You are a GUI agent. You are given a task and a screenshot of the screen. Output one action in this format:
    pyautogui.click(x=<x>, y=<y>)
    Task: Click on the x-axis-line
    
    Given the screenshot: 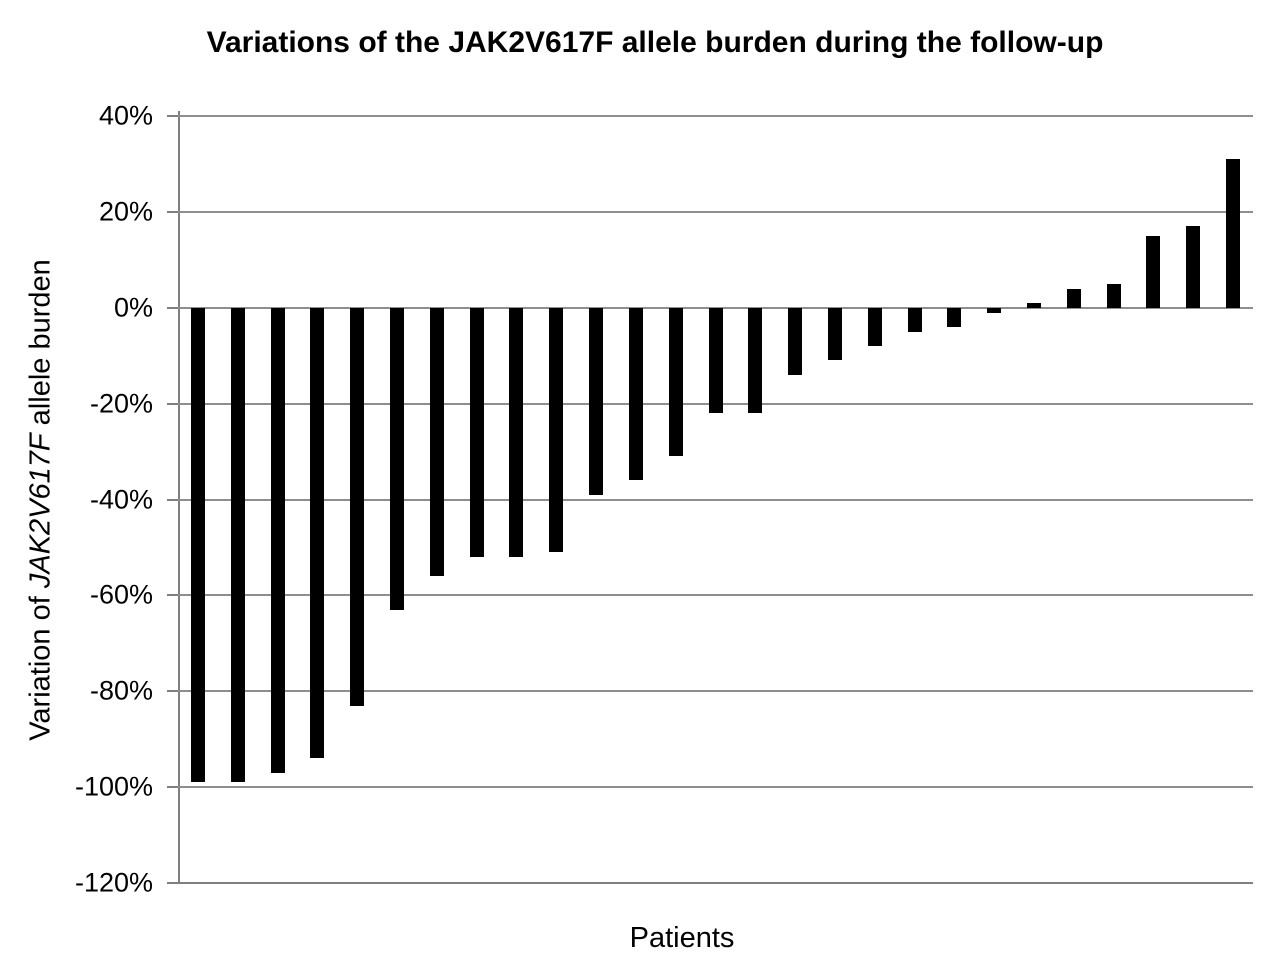 What is the action you would take?
    pyautogui.click(x=710, y=883)
    